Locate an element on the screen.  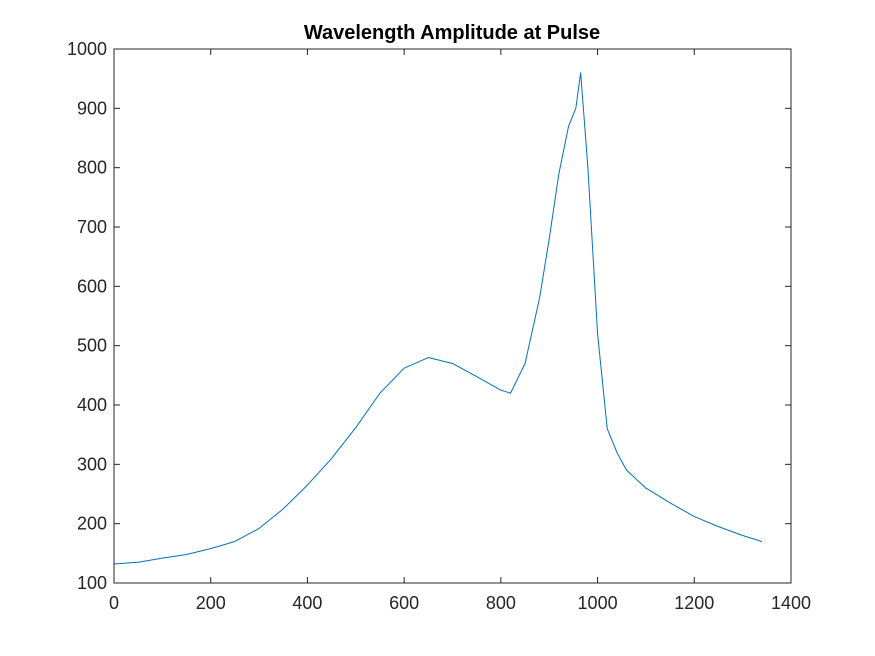
chart-title: Wavelength Amplitude at Pulse is located at coordinates (452, 33).